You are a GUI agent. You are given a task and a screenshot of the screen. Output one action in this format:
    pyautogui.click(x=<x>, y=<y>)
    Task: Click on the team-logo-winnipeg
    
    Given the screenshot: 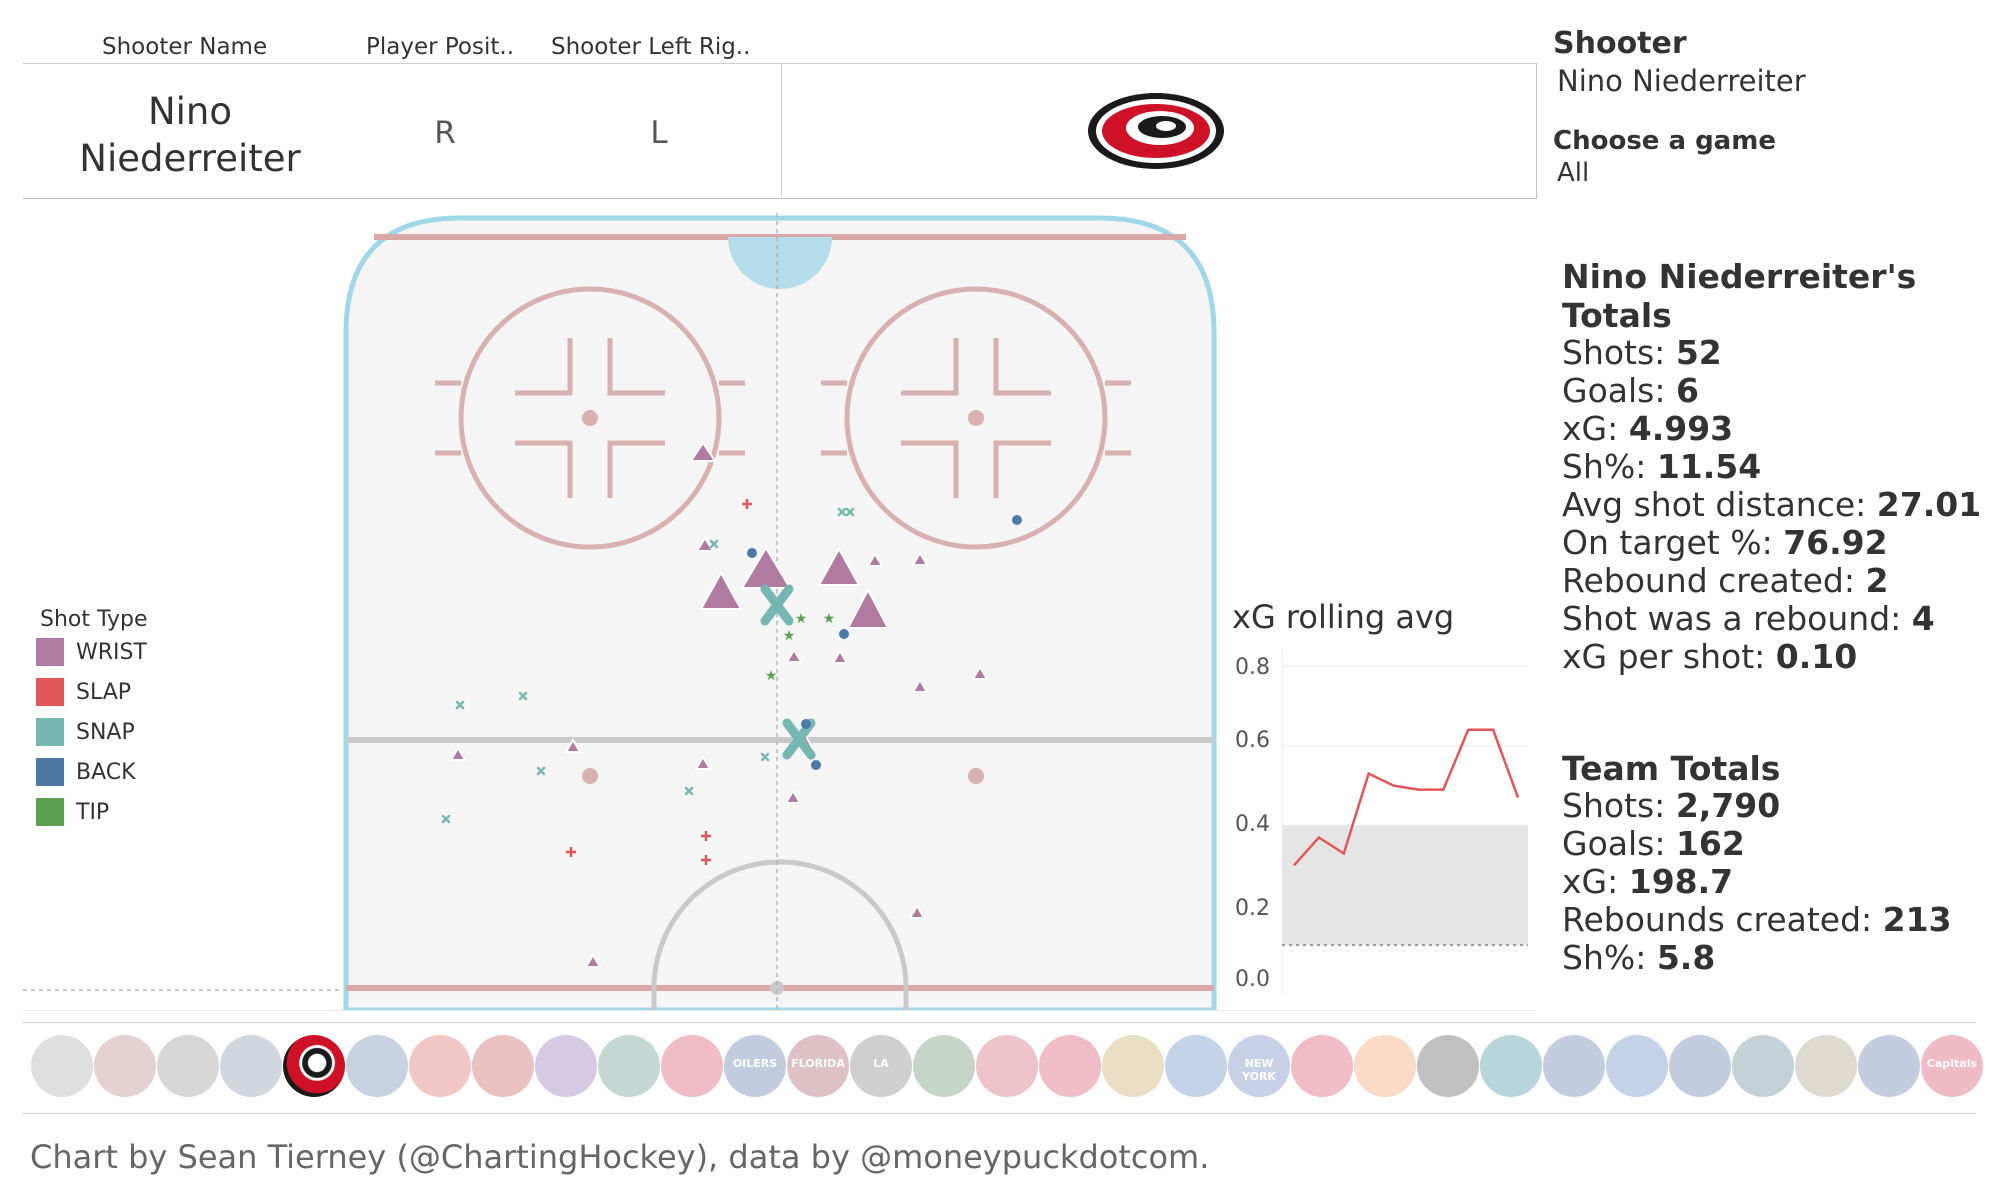 What is the action you would take?
    pyautogui.click(x=1889, y=1066)
    